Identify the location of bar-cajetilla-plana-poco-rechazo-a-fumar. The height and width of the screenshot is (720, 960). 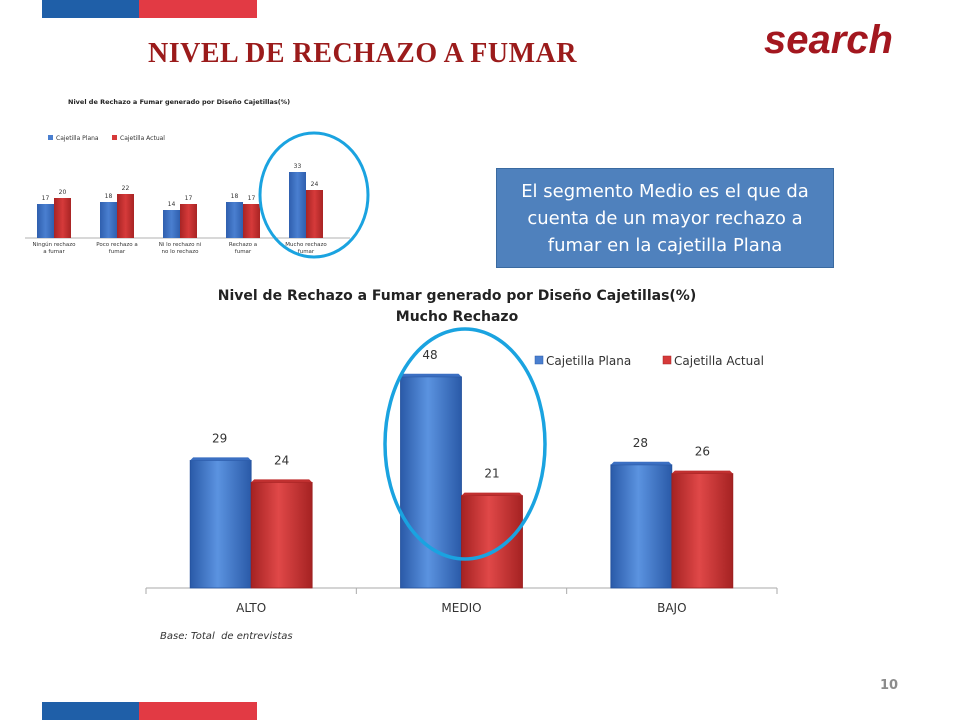
(108, 220).